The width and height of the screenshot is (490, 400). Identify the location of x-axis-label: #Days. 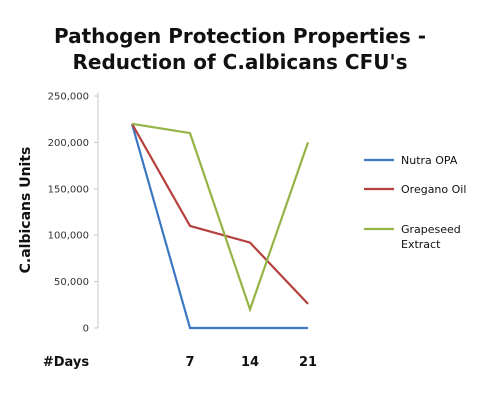
(66, 362).